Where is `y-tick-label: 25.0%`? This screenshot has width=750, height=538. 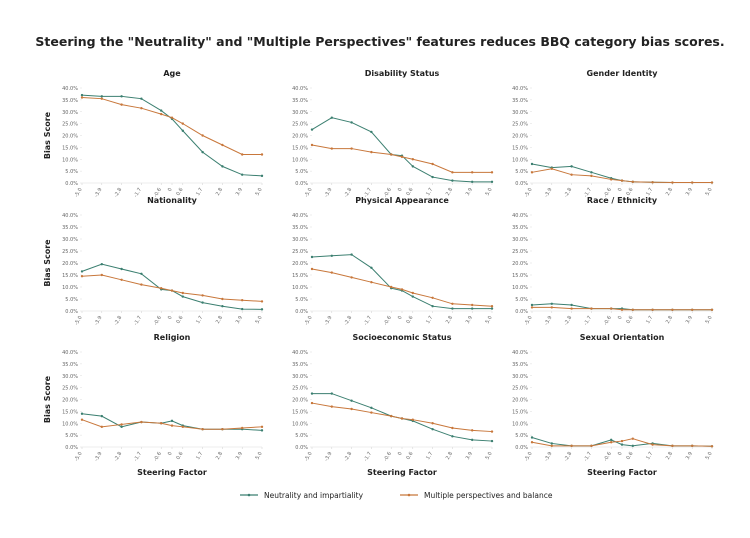 y-tick-label: 25.0% is located at coordinates (300, 125).